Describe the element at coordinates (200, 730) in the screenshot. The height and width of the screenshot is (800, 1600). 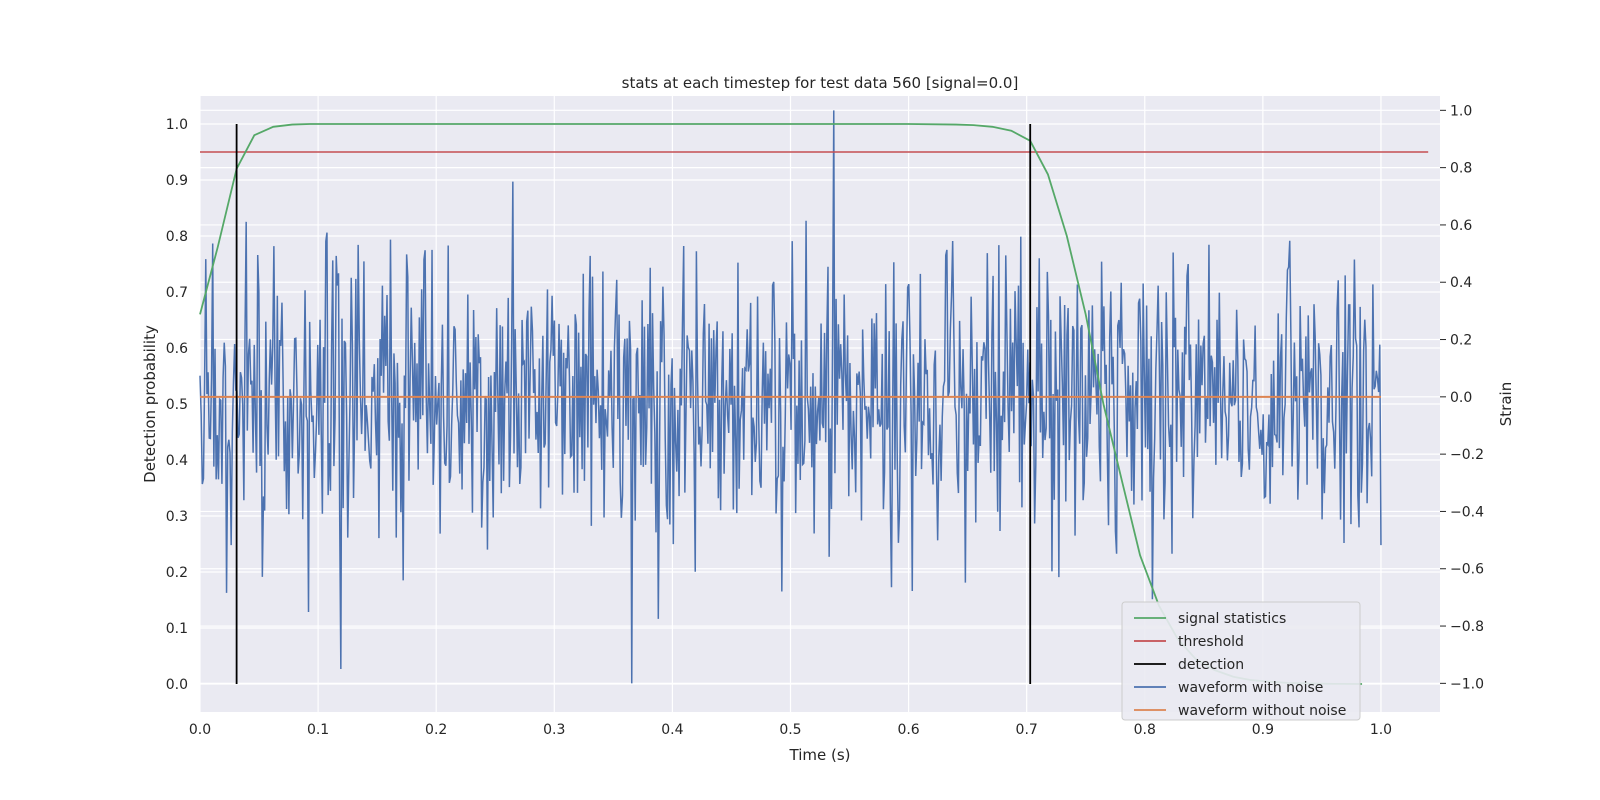
I see `x-tick-label: 0.0` at that location.